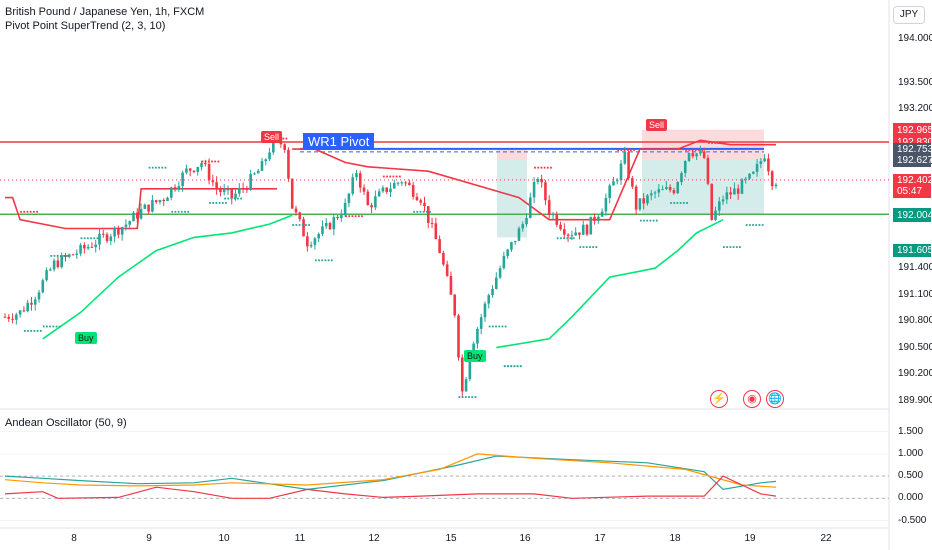  Describe the element at coordinates (911, 476) in the screenshot. I see `osc-y-tick-label: 0.500` at that location.